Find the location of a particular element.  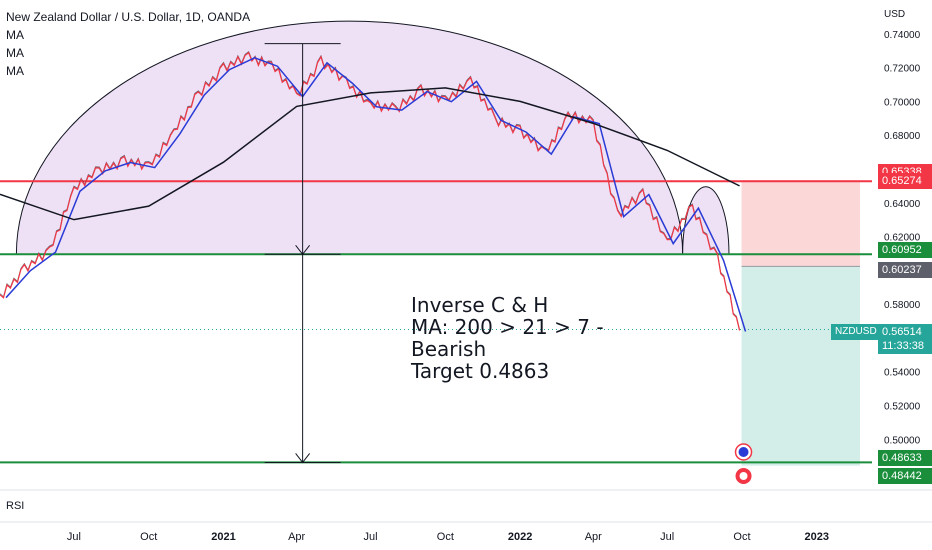

y-tick-label: 0.58000 is located at coordinates (902, 305).